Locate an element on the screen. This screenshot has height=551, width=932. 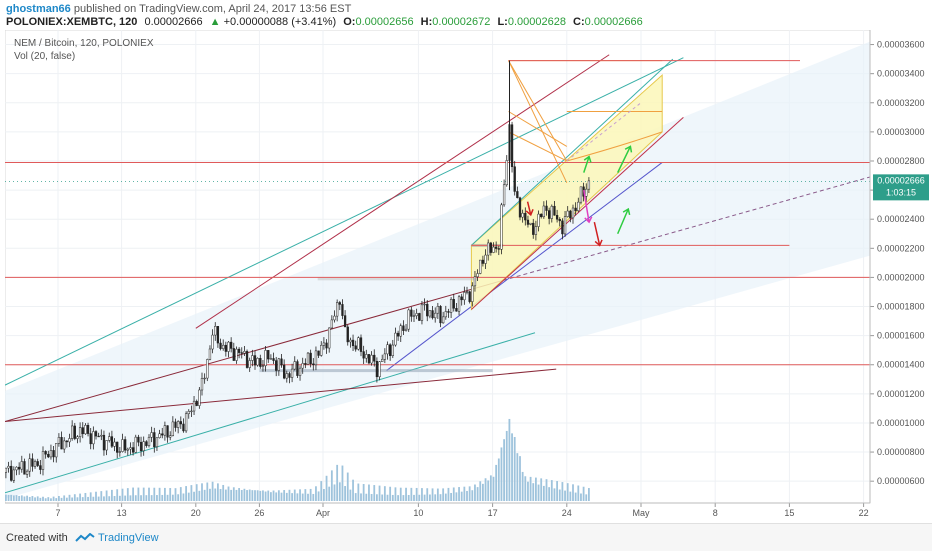
time-axis: 7 13 20 26 Apr 10 17 24 May 8 15 22 is located at coordinates (437, 510).